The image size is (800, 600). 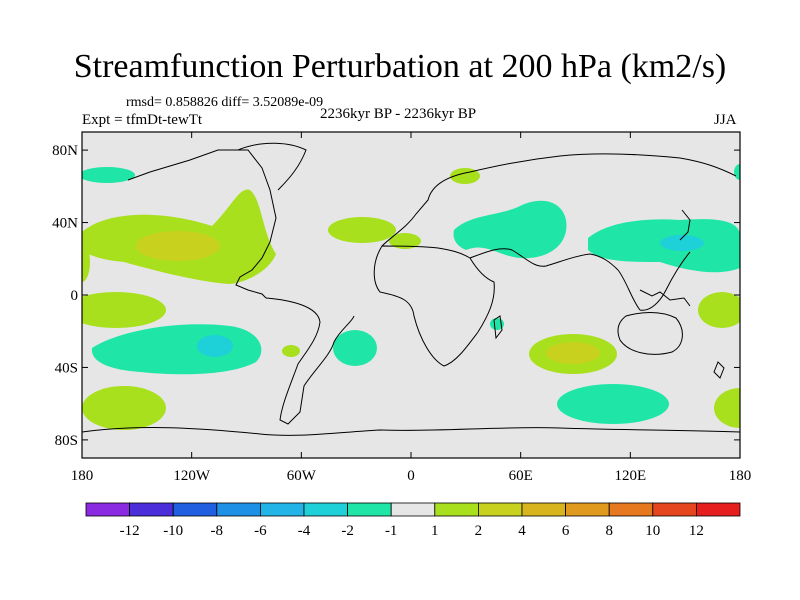 I want to click on colorbar-label: 8, so click(x=609, y=531).